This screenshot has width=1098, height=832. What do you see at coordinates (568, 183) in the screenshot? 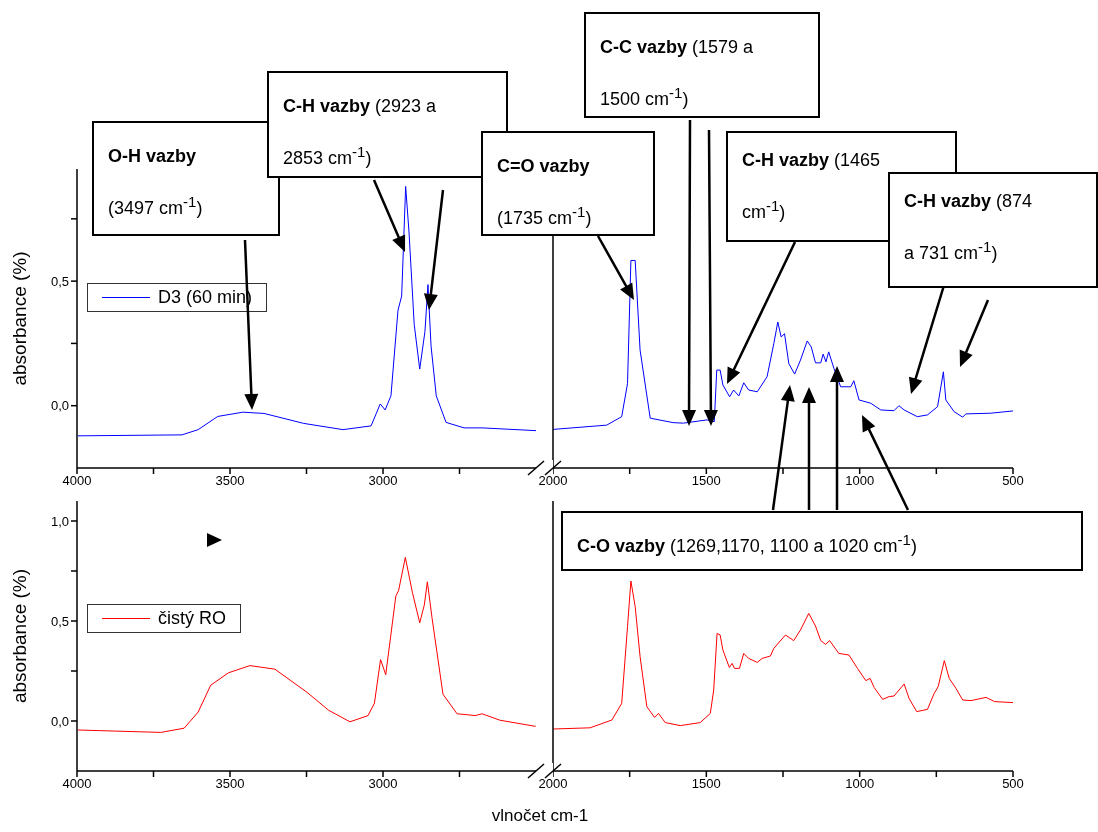
I see `callout-box: C=O vazby (1735 cm$^{-1}$)` at bounding box center [568, 183].